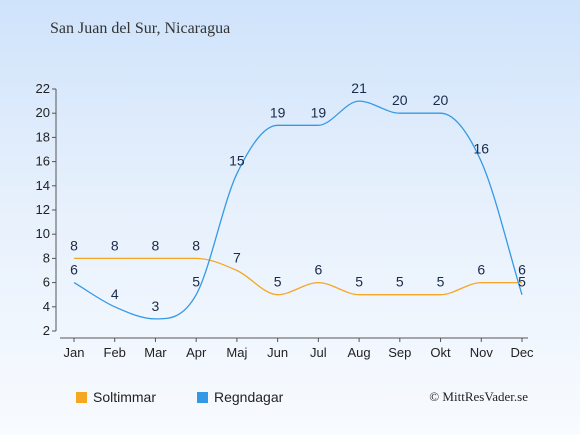  Describe the element at coordinates (46, 282) in the screenshot. I see `y-tick-label: 6` at that location.